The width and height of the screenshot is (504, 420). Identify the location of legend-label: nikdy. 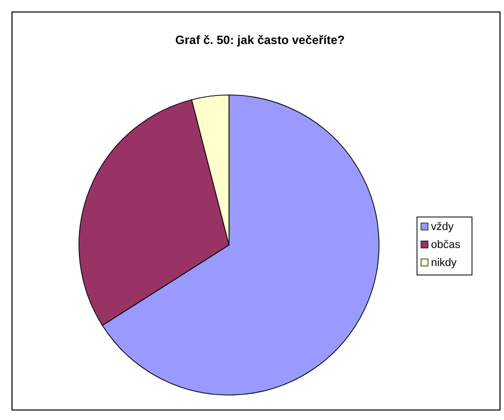
(444, 263).